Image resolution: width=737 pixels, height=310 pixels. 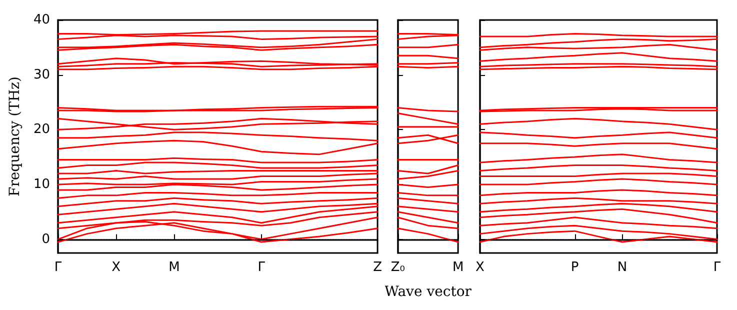 I want to click on y-tick-label: 10, so click(x=41, y=184).